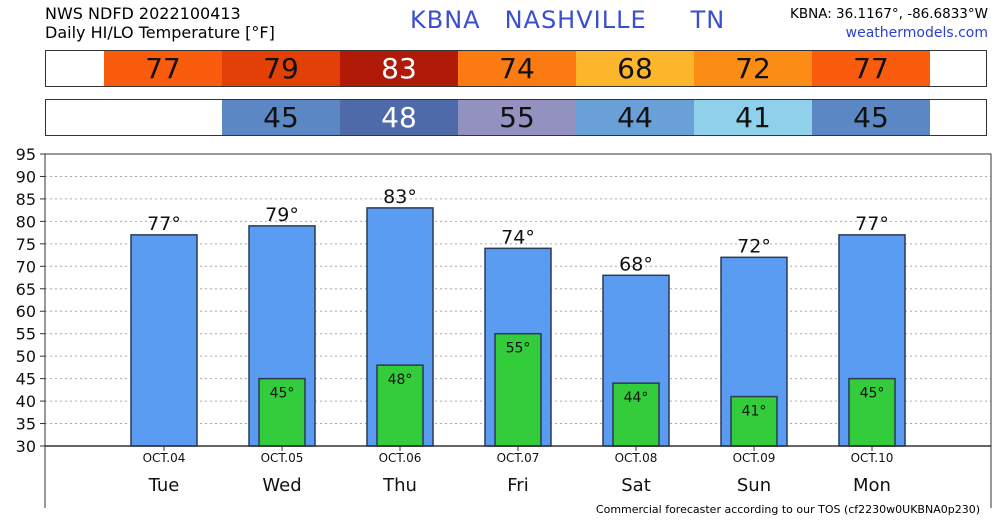  Describe the element at coordinates (26, 379) in the screenshot. I see `y-tick-label: 45` at that location.